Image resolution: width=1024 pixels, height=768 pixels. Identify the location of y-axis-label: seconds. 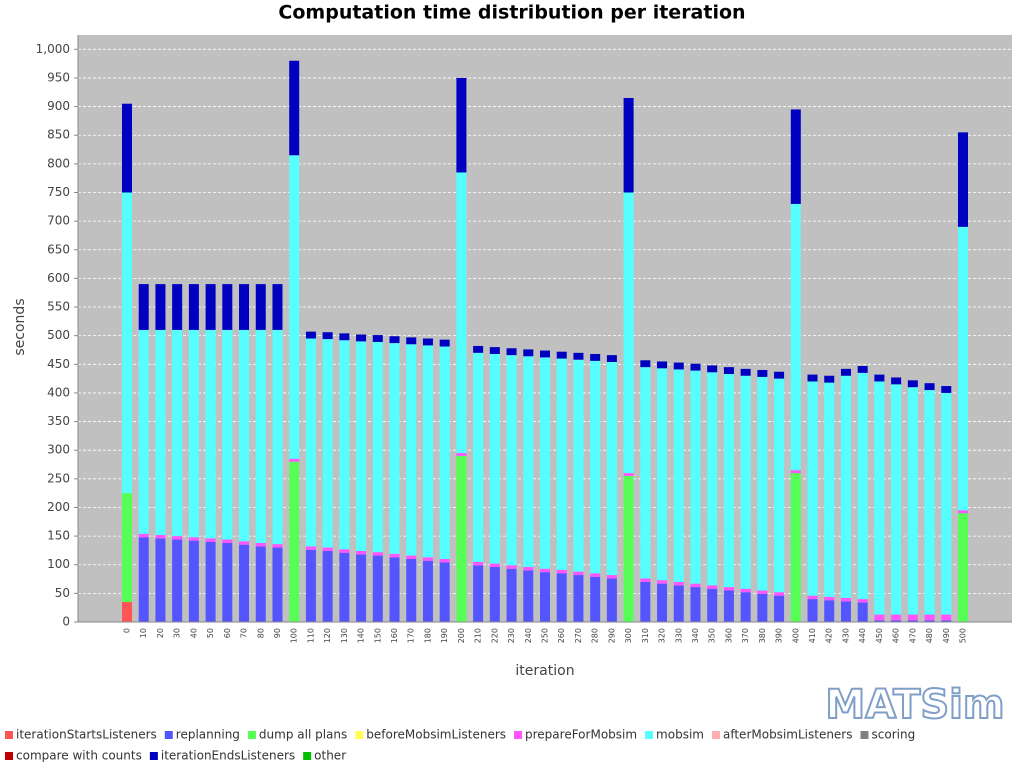
(20, 326).